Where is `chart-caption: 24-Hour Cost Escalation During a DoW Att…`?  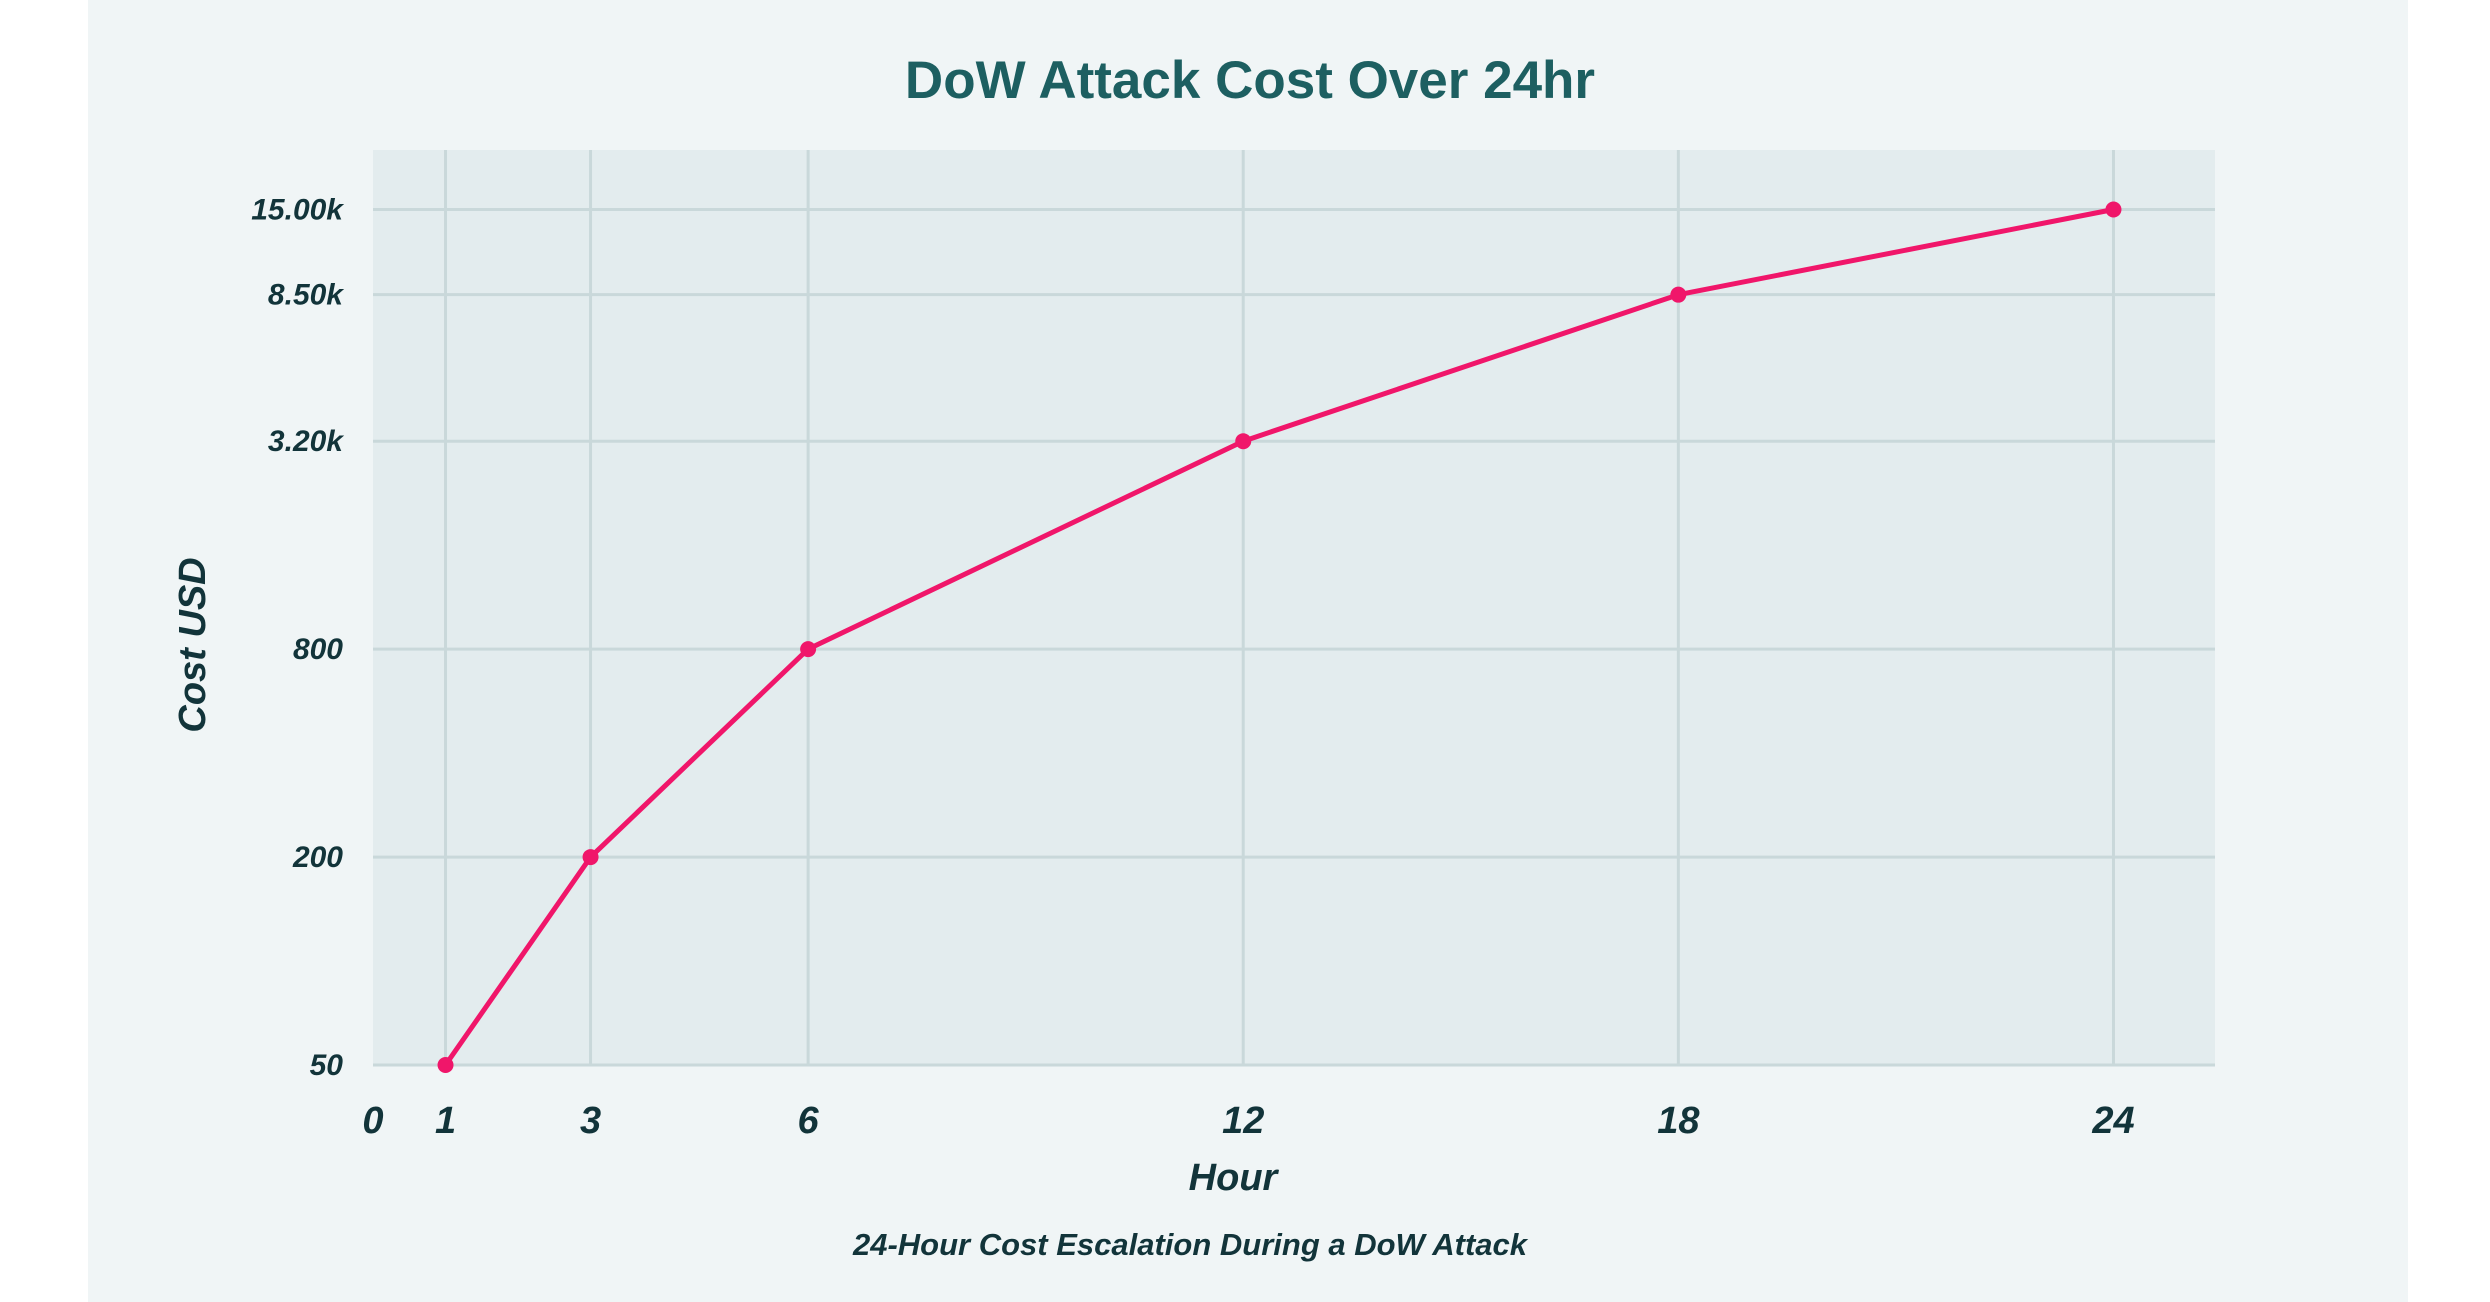
chart-caption: 24-Hour Cost Escalation During a DoW Att… is located at coordinates (1190, 1244).